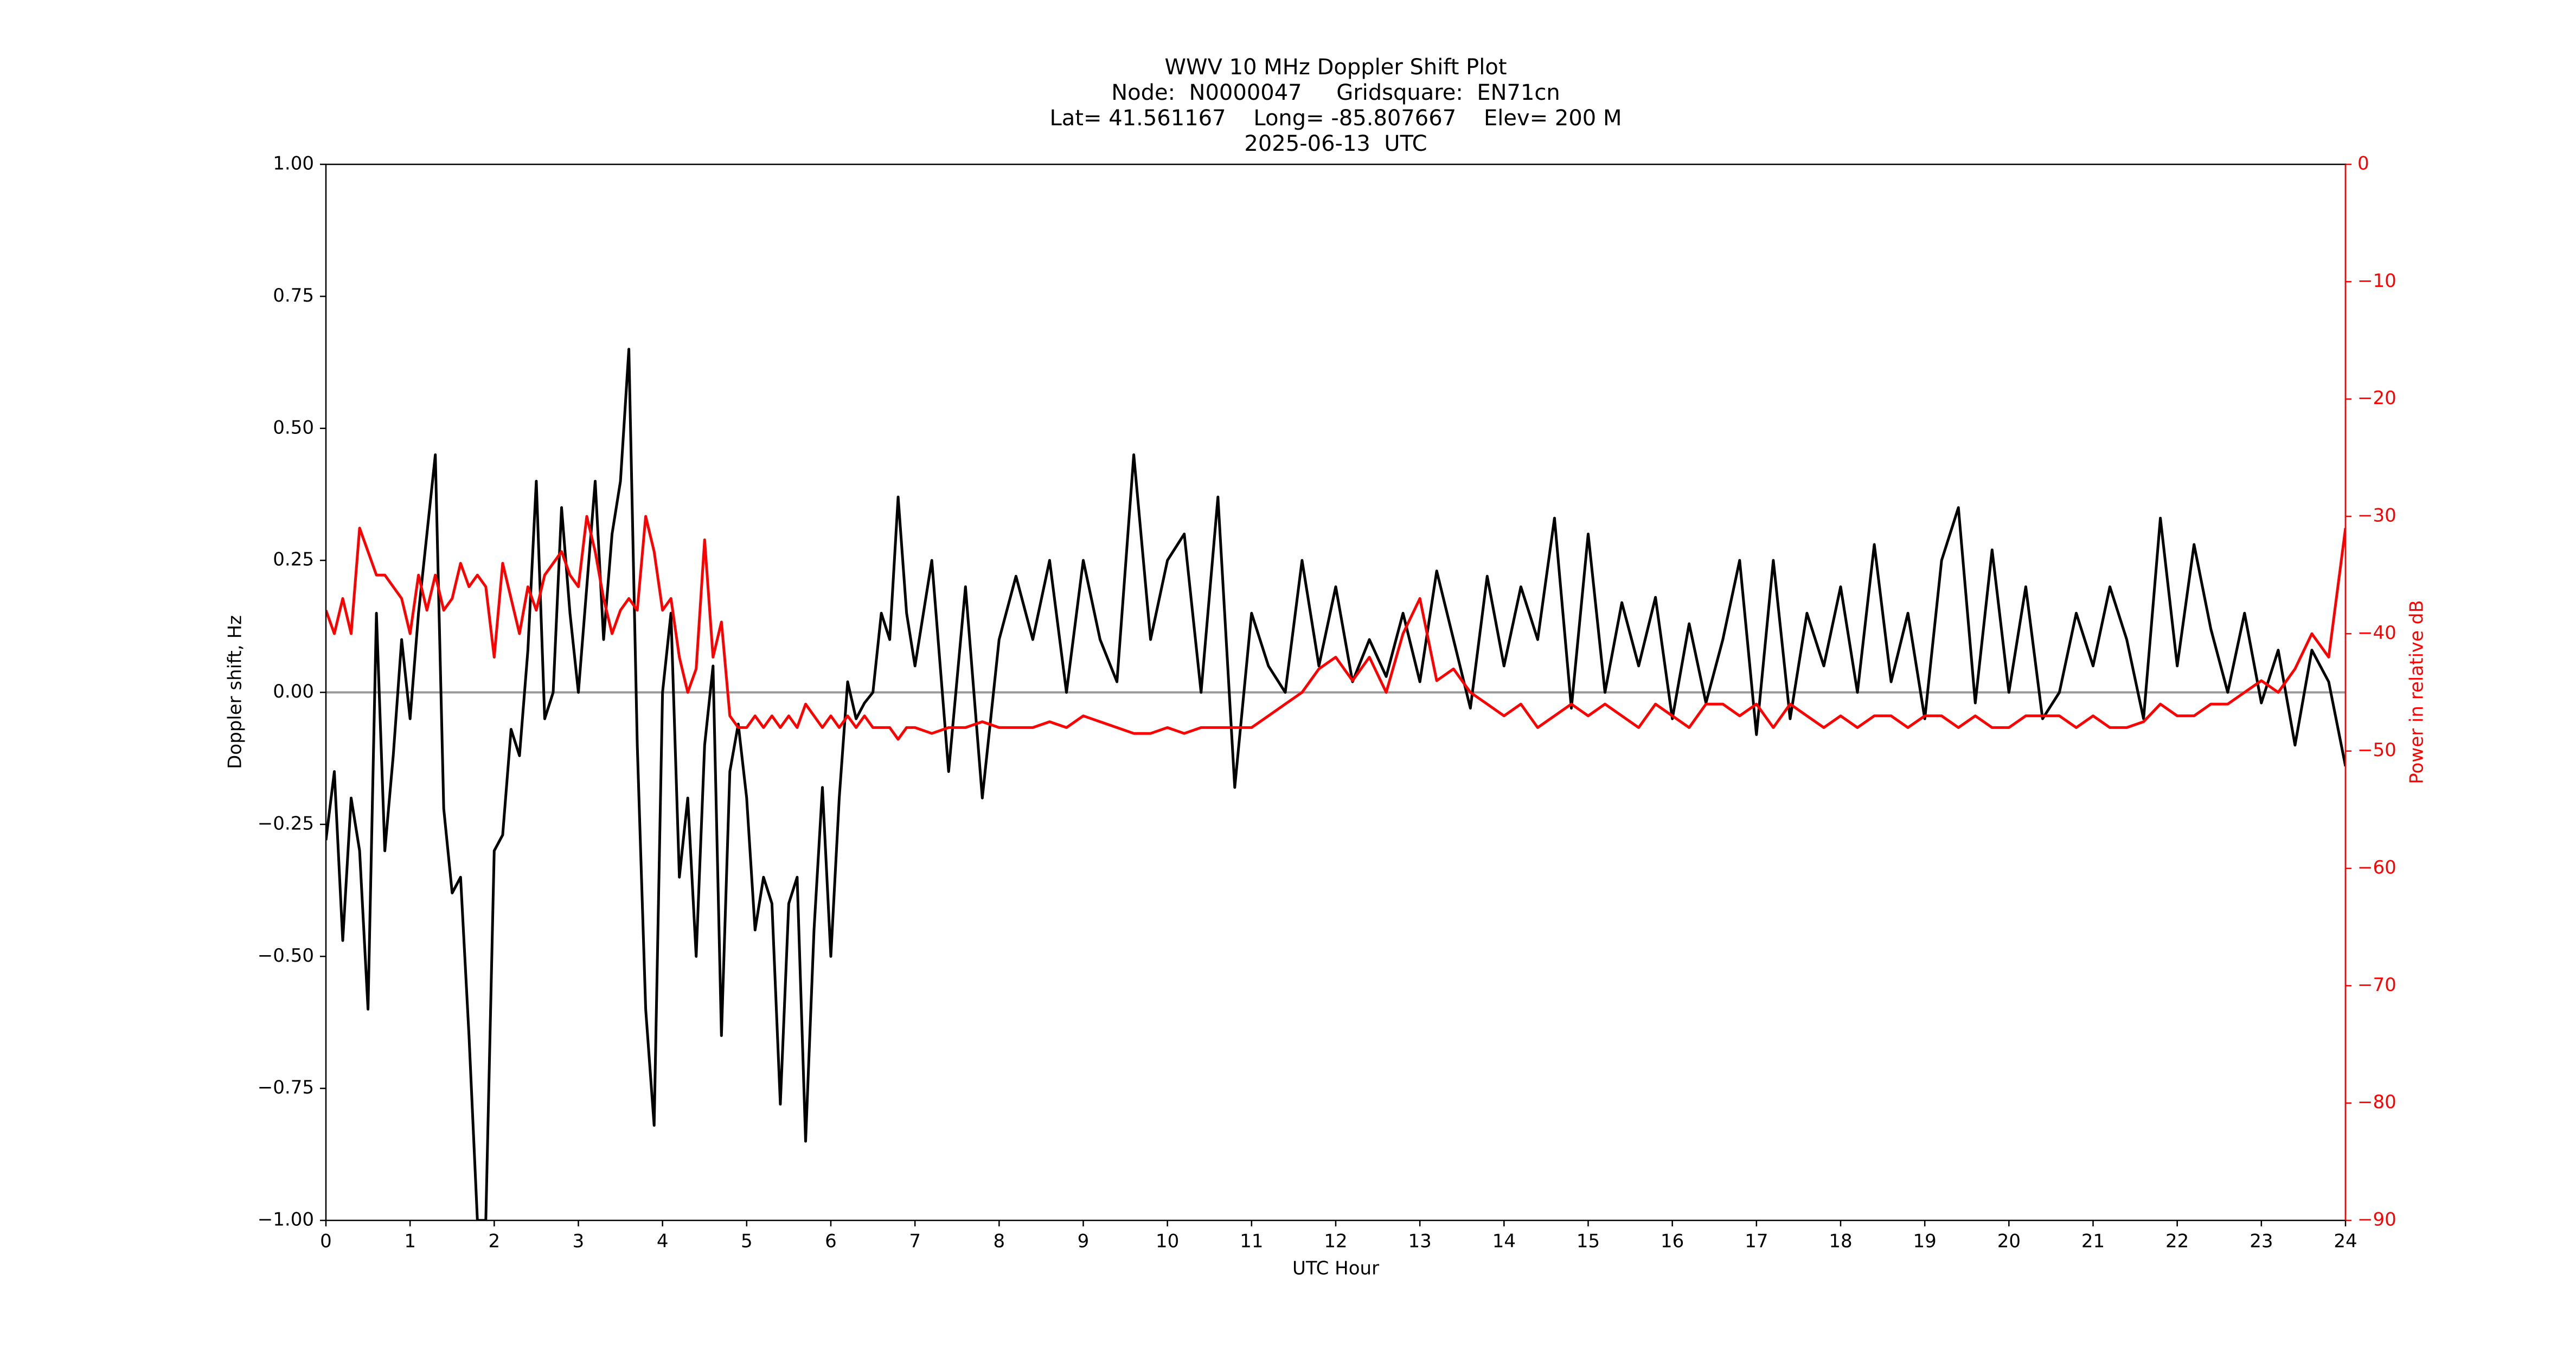 Image resolution: width=2576 pixels, height=1356 pixels. What do you see at coordinates (1588, 1241) in the screenshot?
I see `x-tick-label: 15` at bounding box center [1588, 1241].